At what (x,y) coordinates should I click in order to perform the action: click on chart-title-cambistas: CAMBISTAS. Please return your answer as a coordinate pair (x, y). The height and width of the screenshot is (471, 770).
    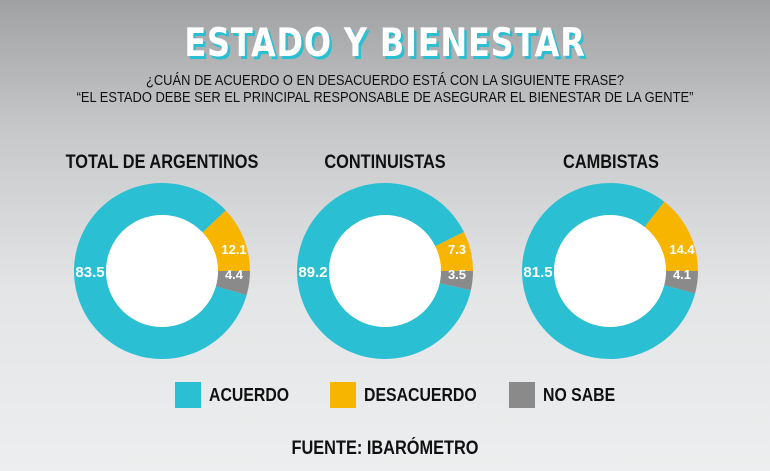
    Looking at the image, I should click on (611, 162).